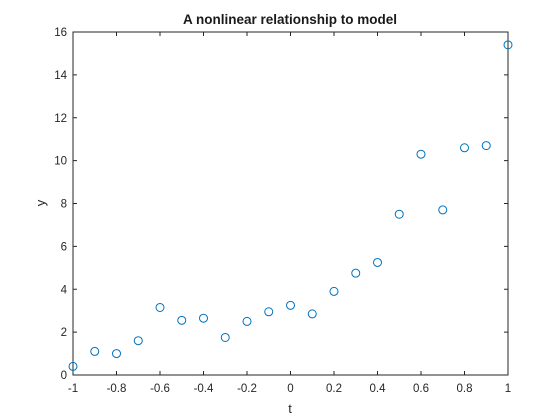 This screenshot has width=560, height=420. Describe the element at coordinates (40, 202) in the screenshot. I see `y-axis-label: y` at that location.